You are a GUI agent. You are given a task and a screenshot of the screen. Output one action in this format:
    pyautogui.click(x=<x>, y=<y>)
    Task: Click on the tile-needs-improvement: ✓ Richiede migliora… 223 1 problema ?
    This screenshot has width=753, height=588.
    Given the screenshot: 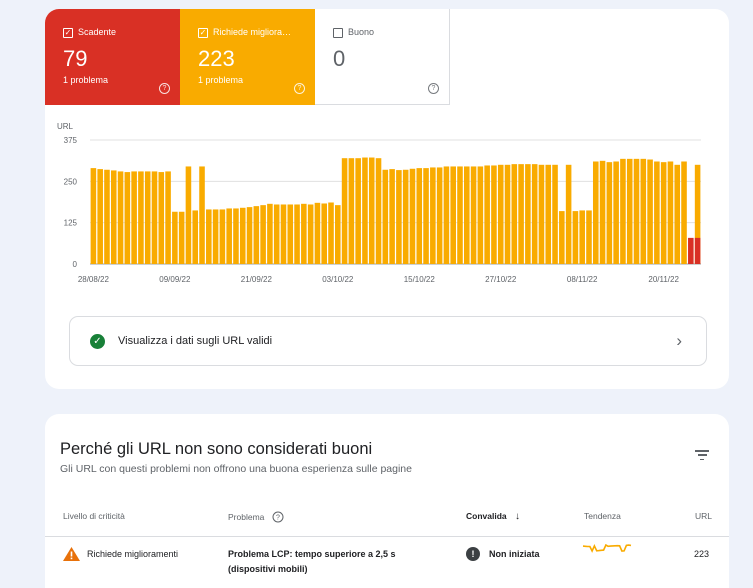 What is the action you would take?
    pyautogui.click(x=247, y=57)
    